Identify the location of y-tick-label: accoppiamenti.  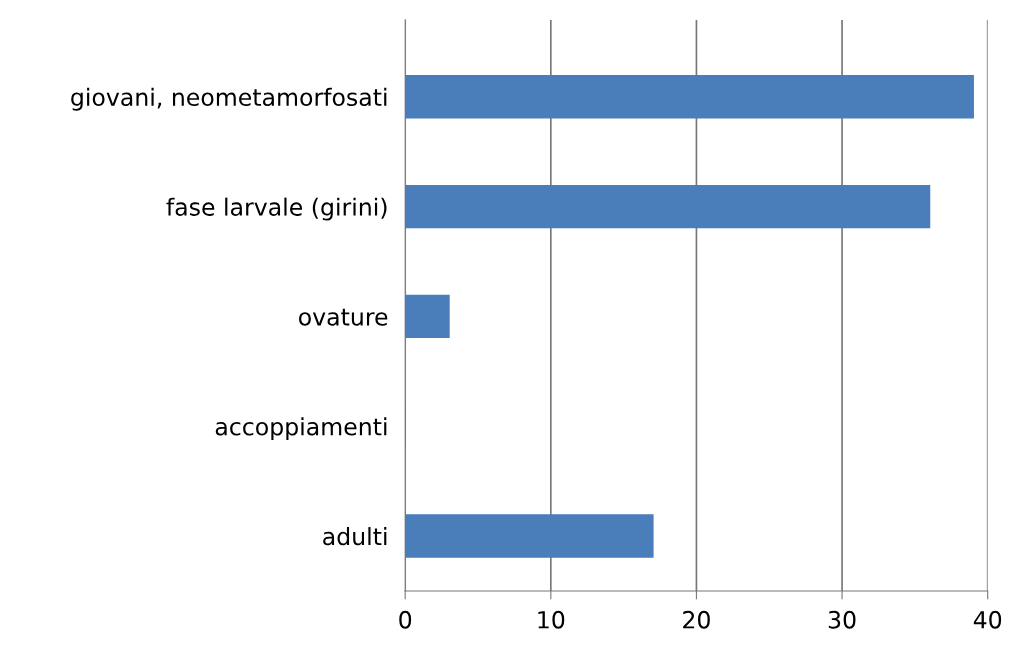
(301, 429).